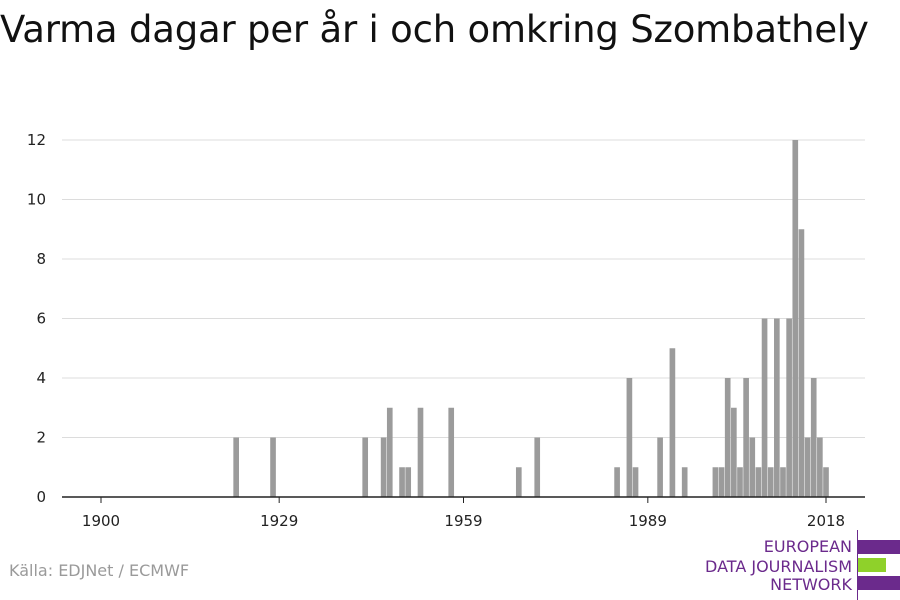 This screenshot has height=600, width=900. I want to click on bar-1922, so click(236, 467).